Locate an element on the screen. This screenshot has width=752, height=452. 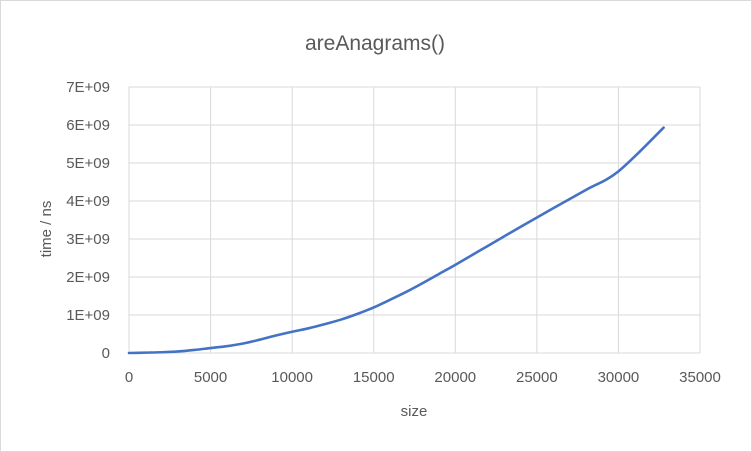
y-tick-label: 6E+09 is located at coordinates (88, 125).